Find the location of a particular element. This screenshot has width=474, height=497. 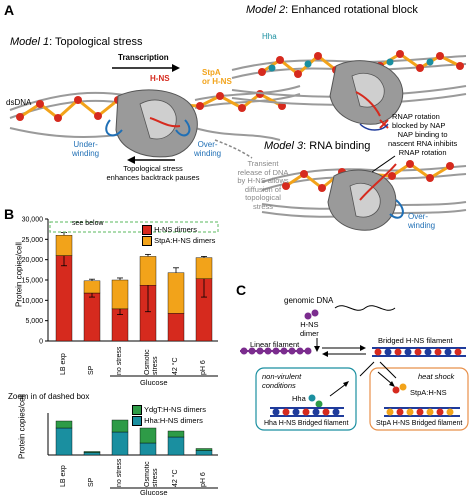

model3-title-text: : RNA binding is located at coordinates (337, 146).